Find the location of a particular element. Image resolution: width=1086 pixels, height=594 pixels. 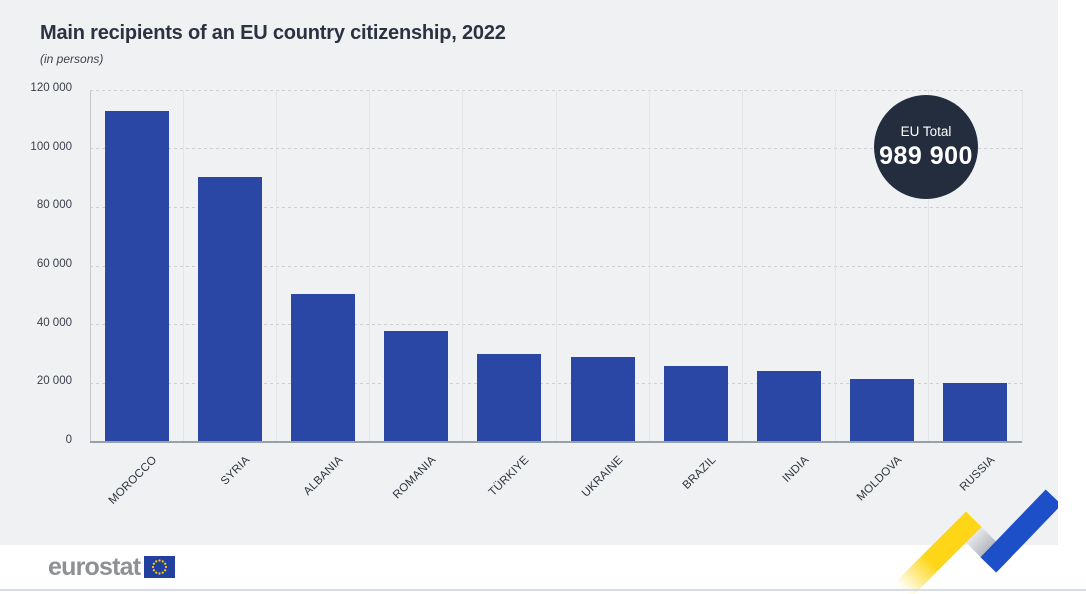

bar-moldova is located at coordinates (882, 410).